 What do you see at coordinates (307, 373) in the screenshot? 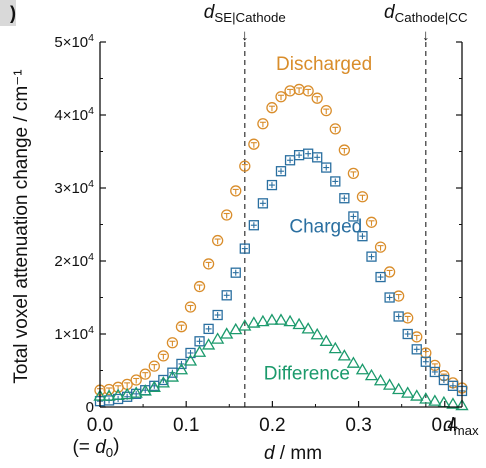
I see `series-label-difference: Difference` at bounding box center [307, 373].